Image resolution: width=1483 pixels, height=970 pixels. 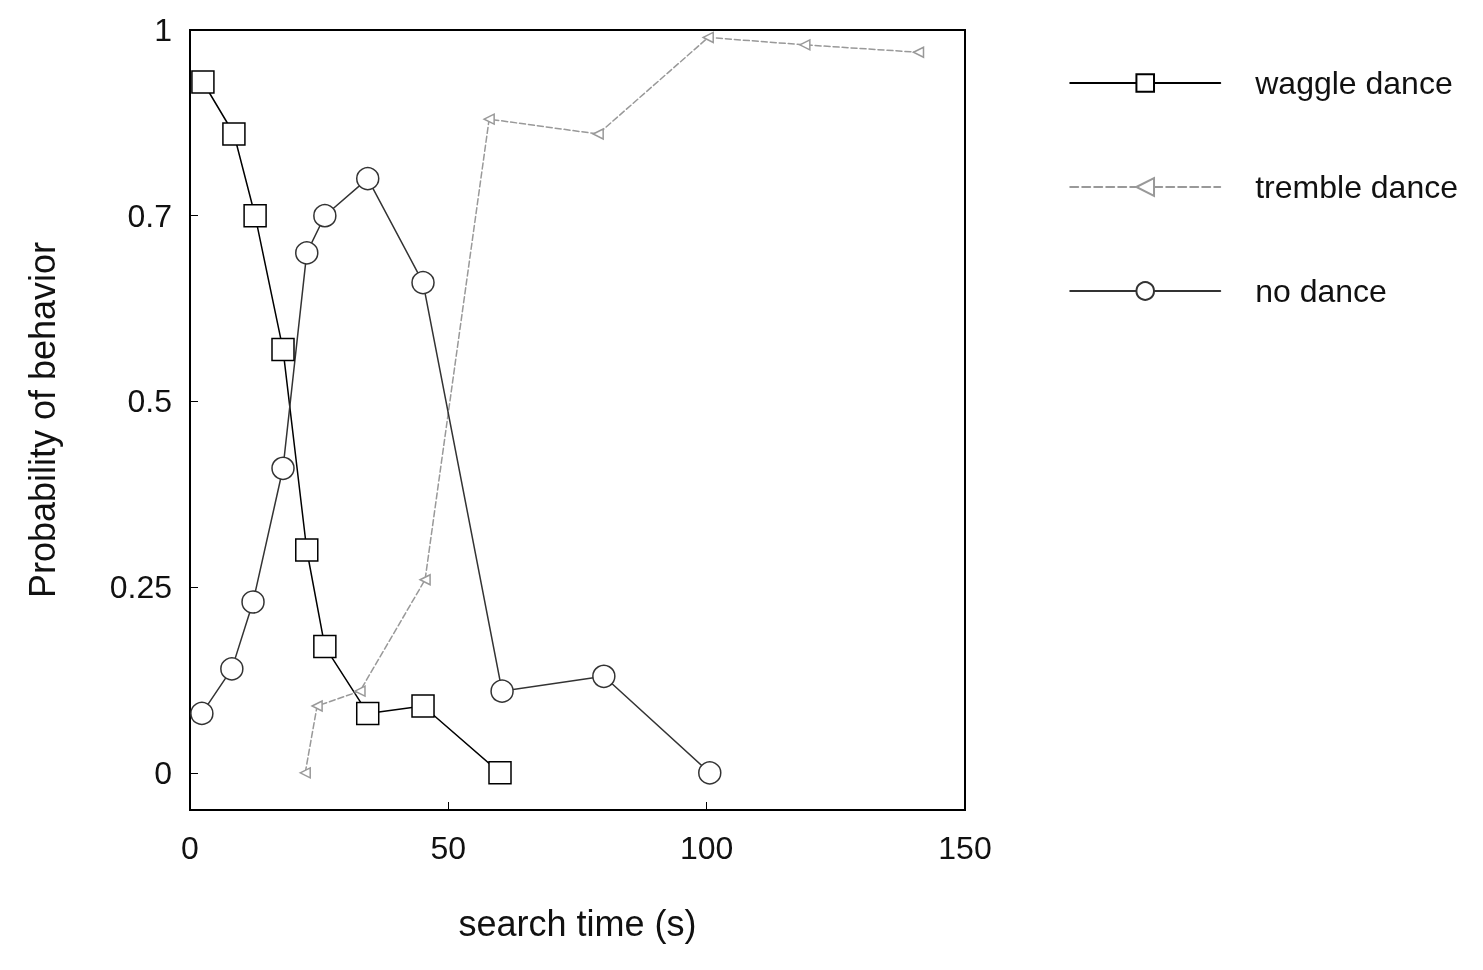 I want to click on x-tick-label: 150, so click(x=965, y=848).